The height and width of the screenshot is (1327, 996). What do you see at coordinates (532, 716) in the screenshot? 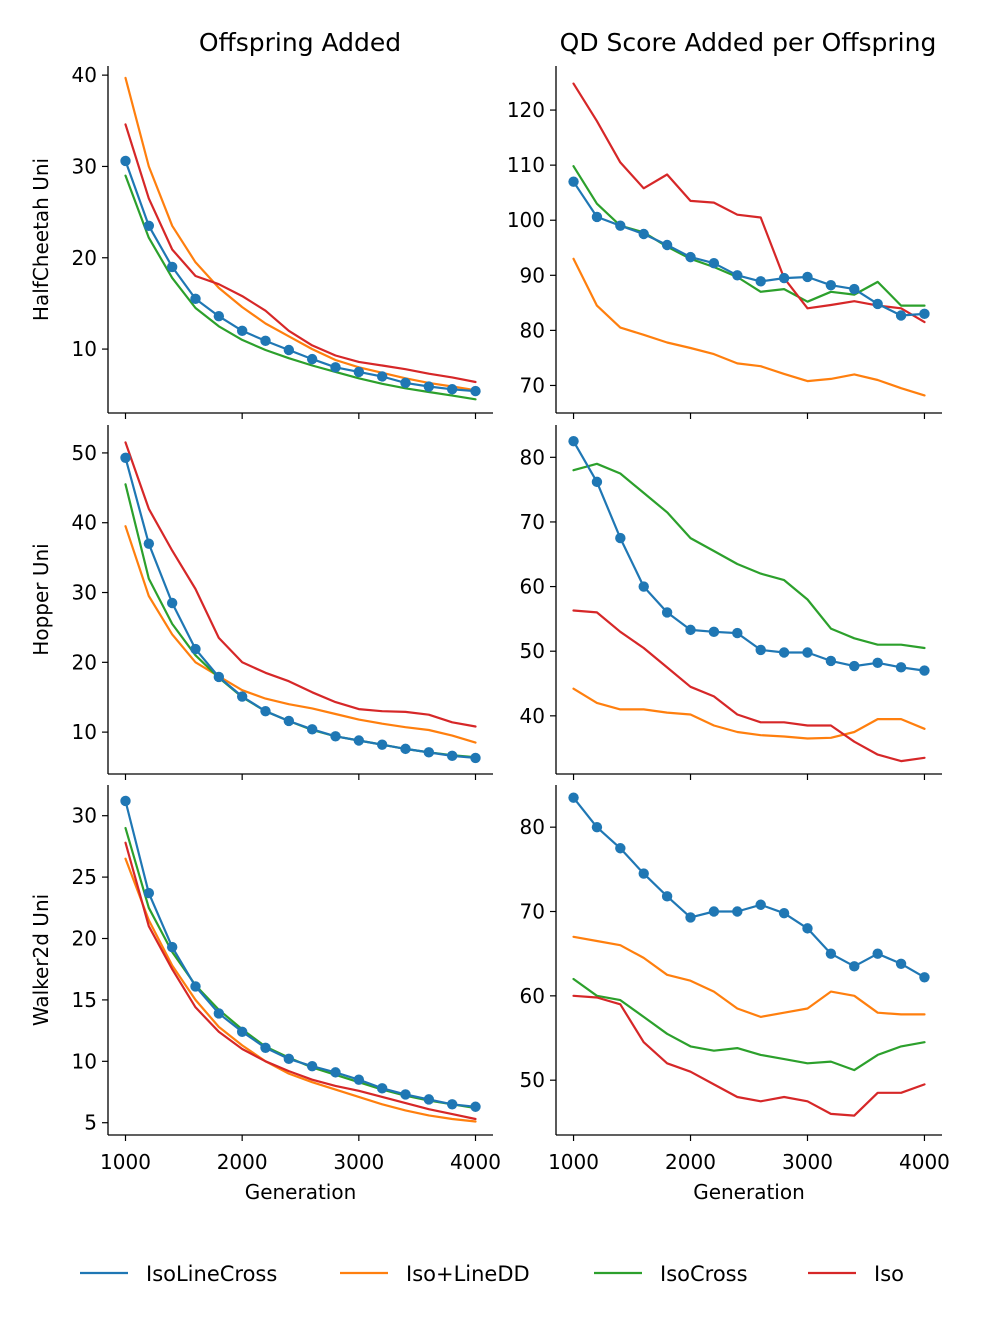
I see `y-tick-label: 40` at bounding box center [532, 716].